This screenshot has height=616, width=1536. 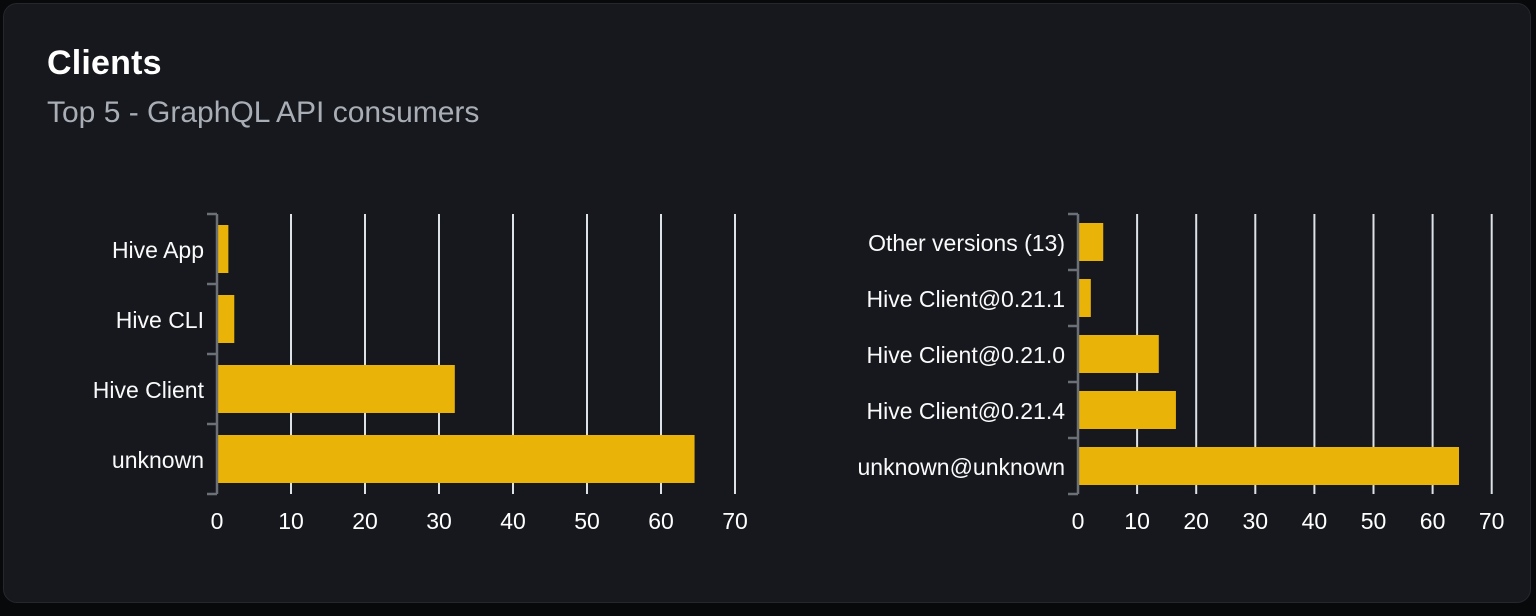 I want to click on bar-unknown-unknown, so click(x=1269, y=466).